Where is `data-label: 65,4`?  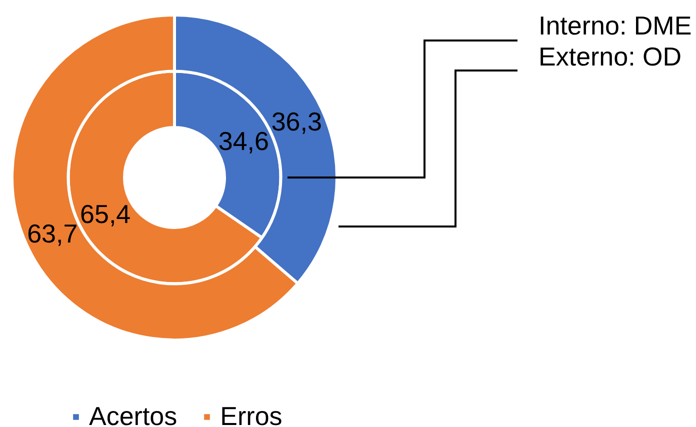
data-label: 65,4 is located at coordinates (105, 213).